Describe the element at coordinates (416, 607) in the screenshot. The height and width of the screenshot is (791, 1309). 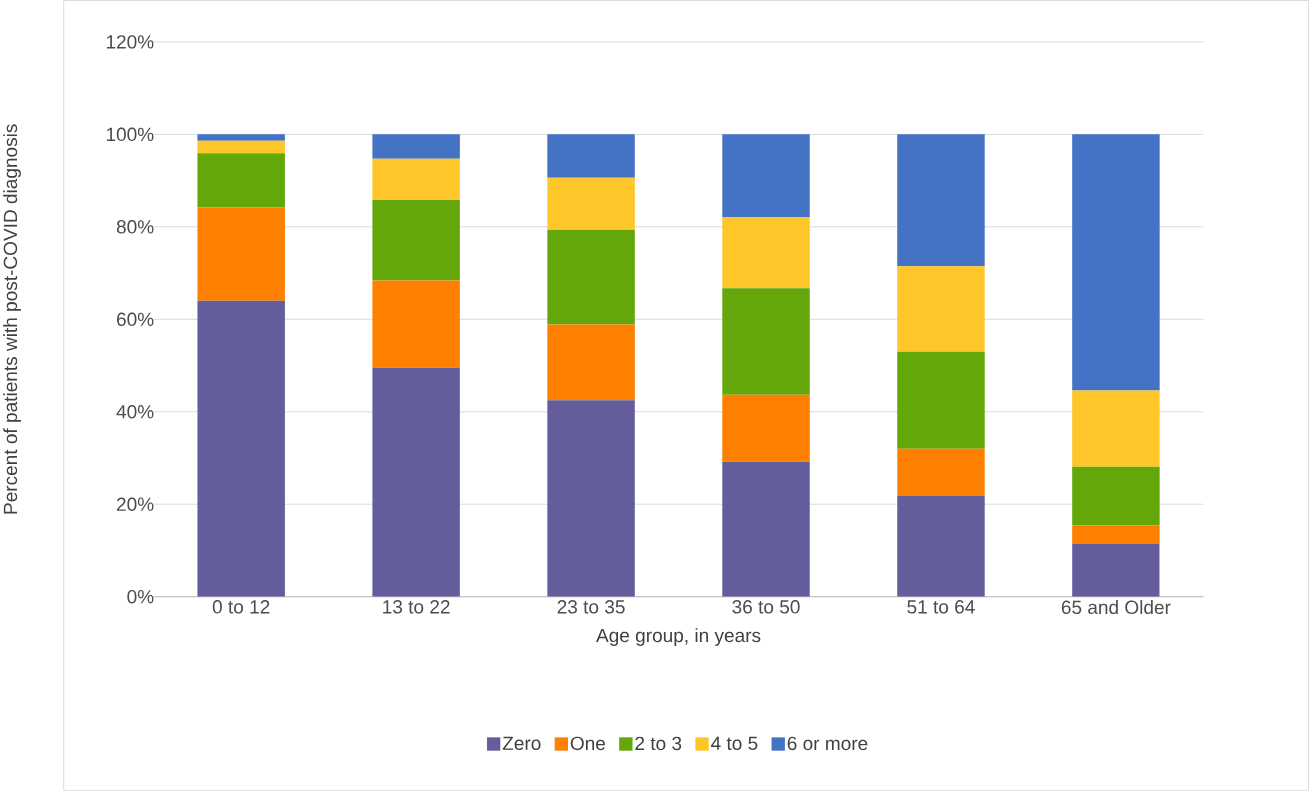
I see `x-tick-label: 13 to 22` at that location.